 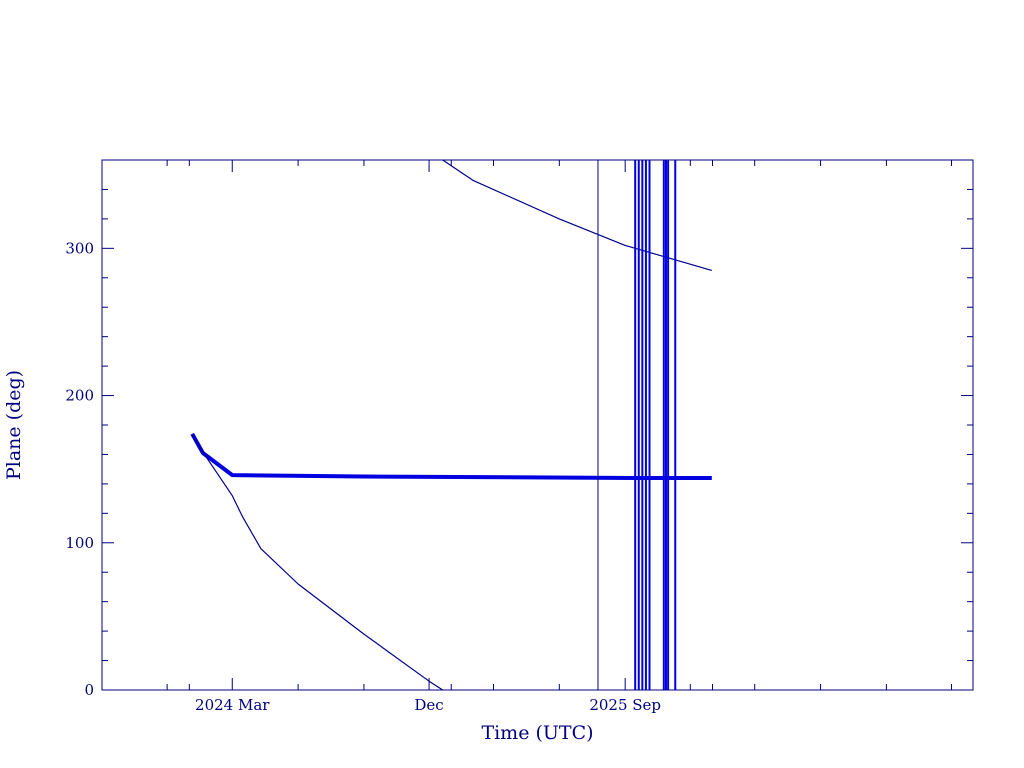 I want to click on y-axis-label: Plane (deg), so click(x=14, y=425).